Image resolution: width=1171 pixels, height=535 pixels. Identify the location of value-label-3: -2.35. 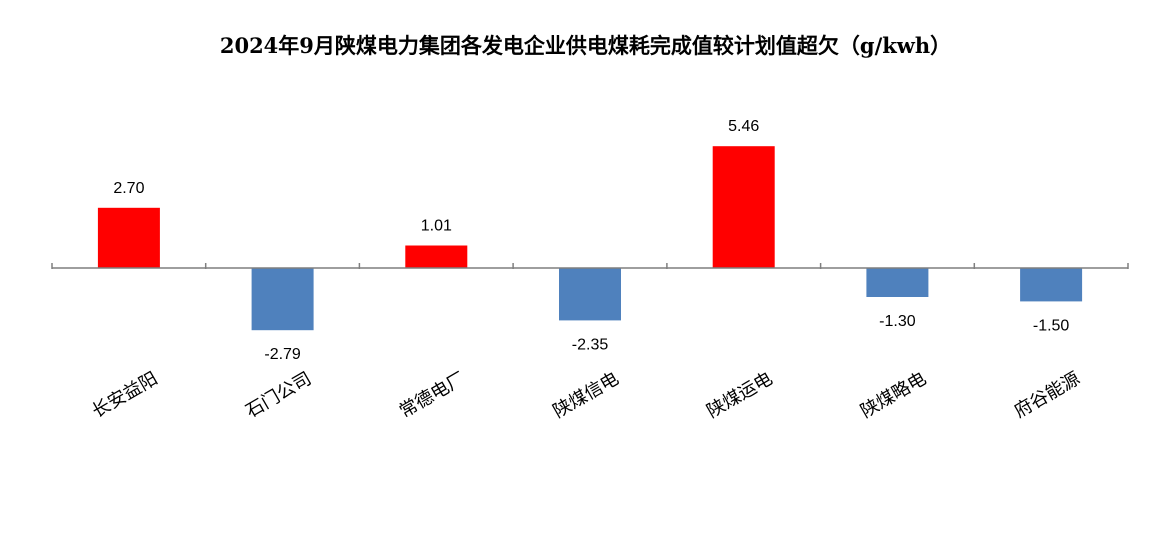
(590, 344).